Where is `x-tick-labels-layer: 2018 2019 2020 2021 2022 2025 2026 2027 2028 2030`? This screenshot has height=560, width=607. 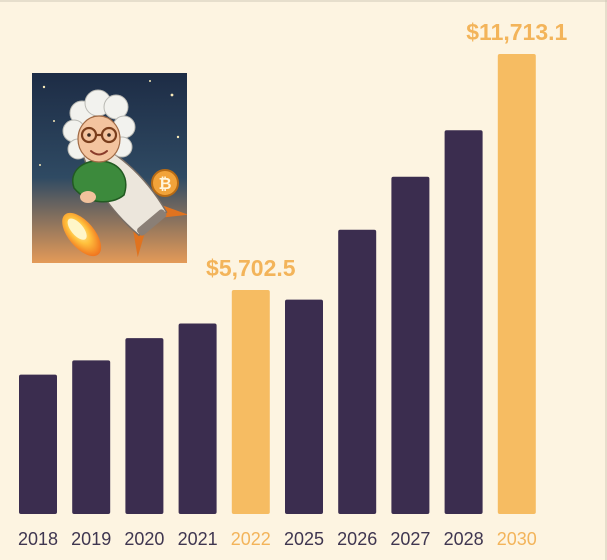 x-tick-labels-layer: 2018 2019 2020 2021 2022 2025 2026 2027 2028 2030 is located at coordinates (277, 539).